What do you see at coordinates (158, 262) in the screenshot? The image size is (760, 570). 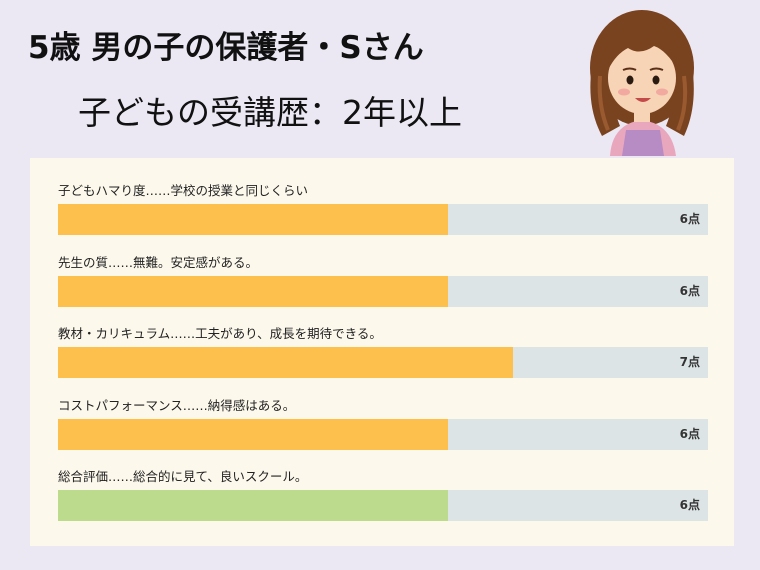 I see `rating-label: 先生の質……無難。安定感がある。` at bounding box center [158, 262].